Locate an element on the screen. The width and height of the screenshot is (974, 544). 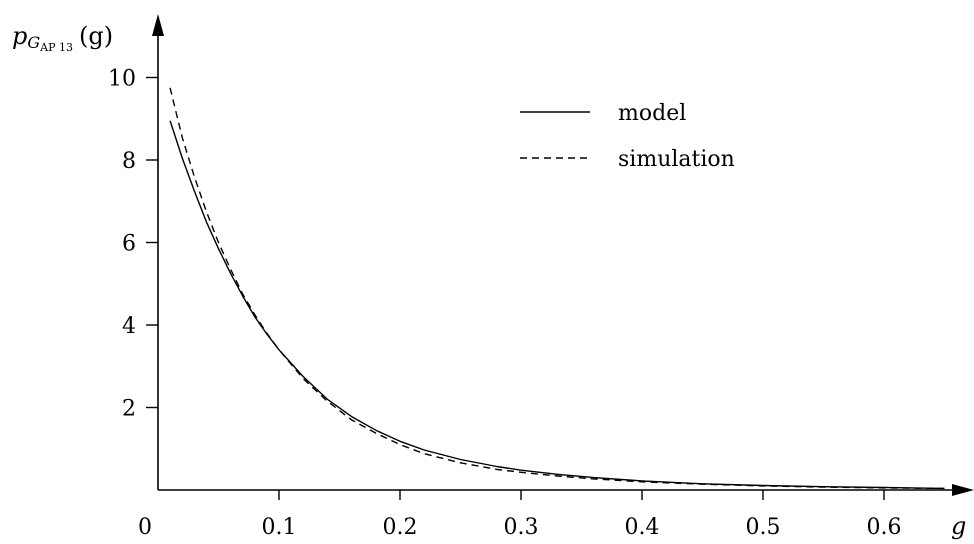
legend-label-model: model is located at coordinates (652, 113).